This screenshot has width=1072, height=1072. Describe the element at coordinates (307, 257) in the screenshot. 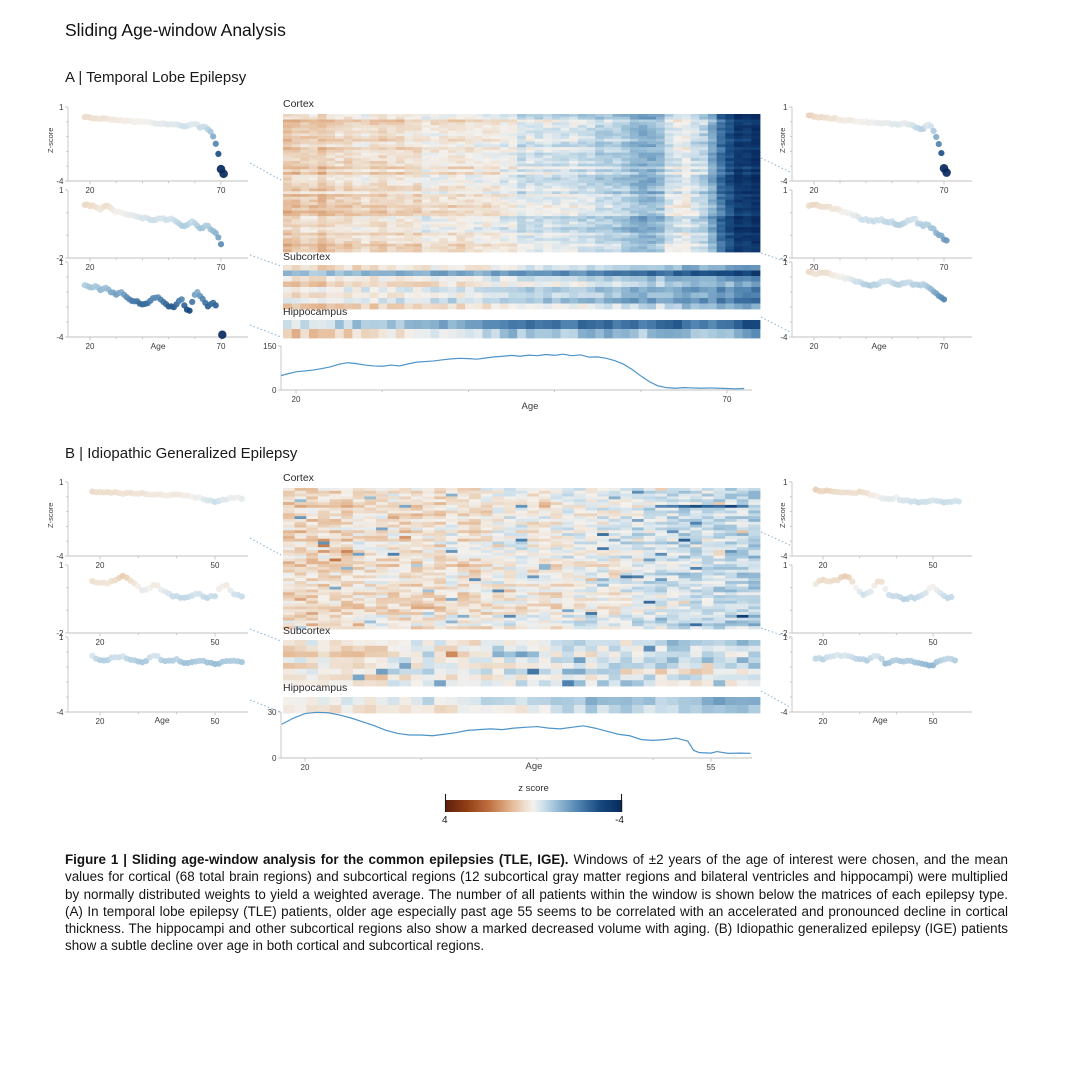

I see `panel-a-subcortex-label: Subcortex` at that location.